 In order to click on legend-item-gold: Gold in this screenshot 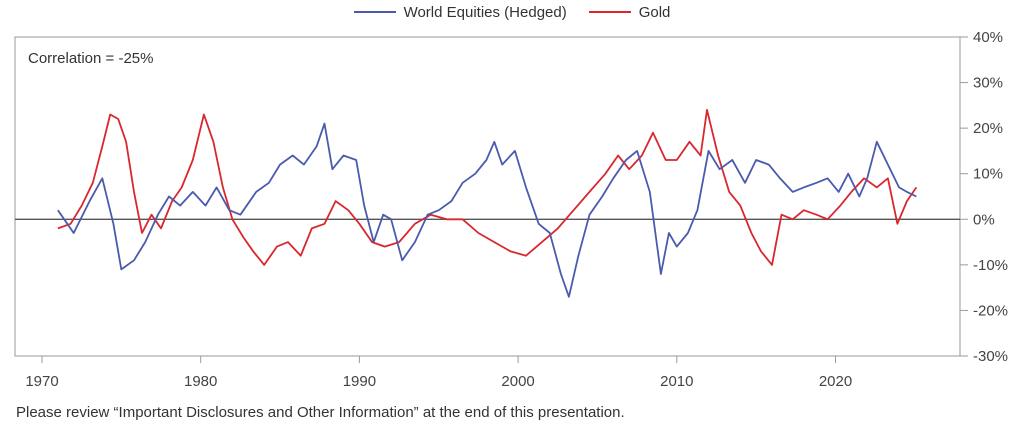, I will do `click(629, 12)`.